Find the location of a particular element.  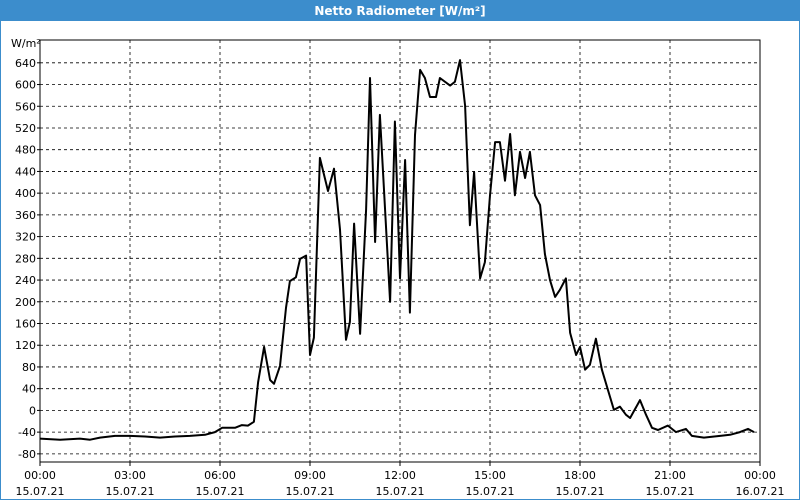

y-tick-label: 160 is located at coordinates (25, 324).